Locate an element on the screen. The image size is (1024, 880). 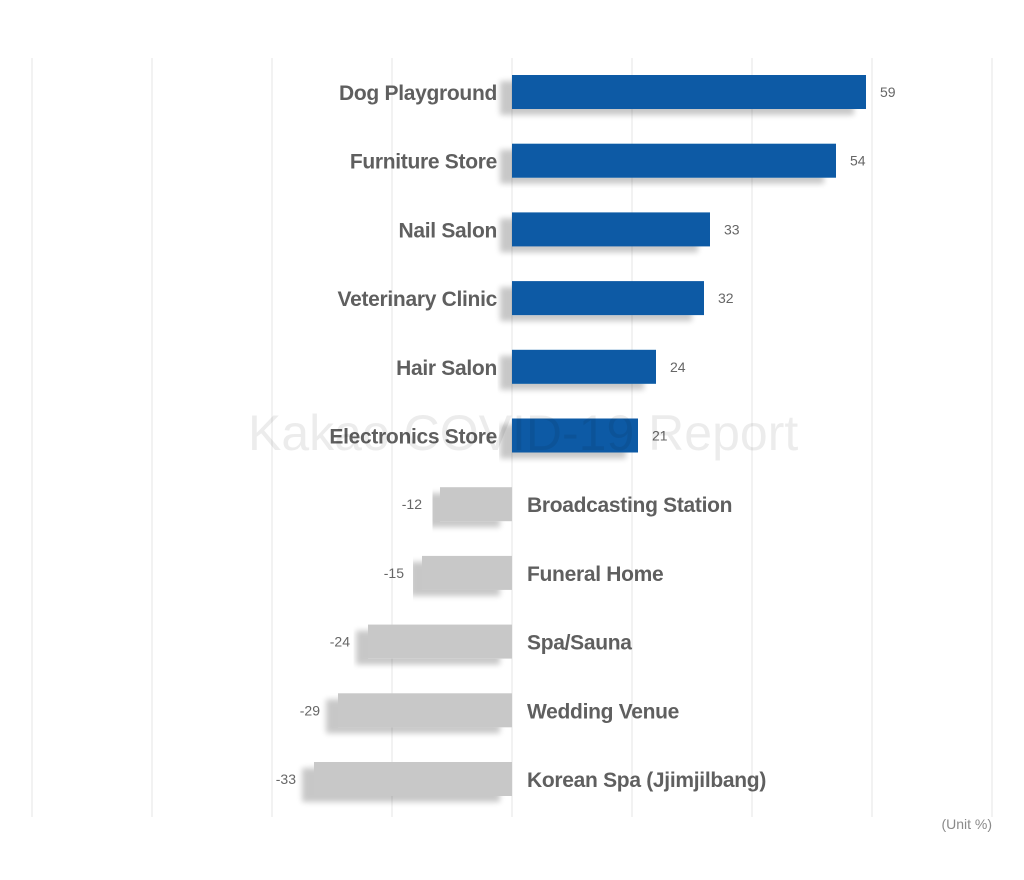
category-label: Nail Salon is located at coordinates (447, 230).